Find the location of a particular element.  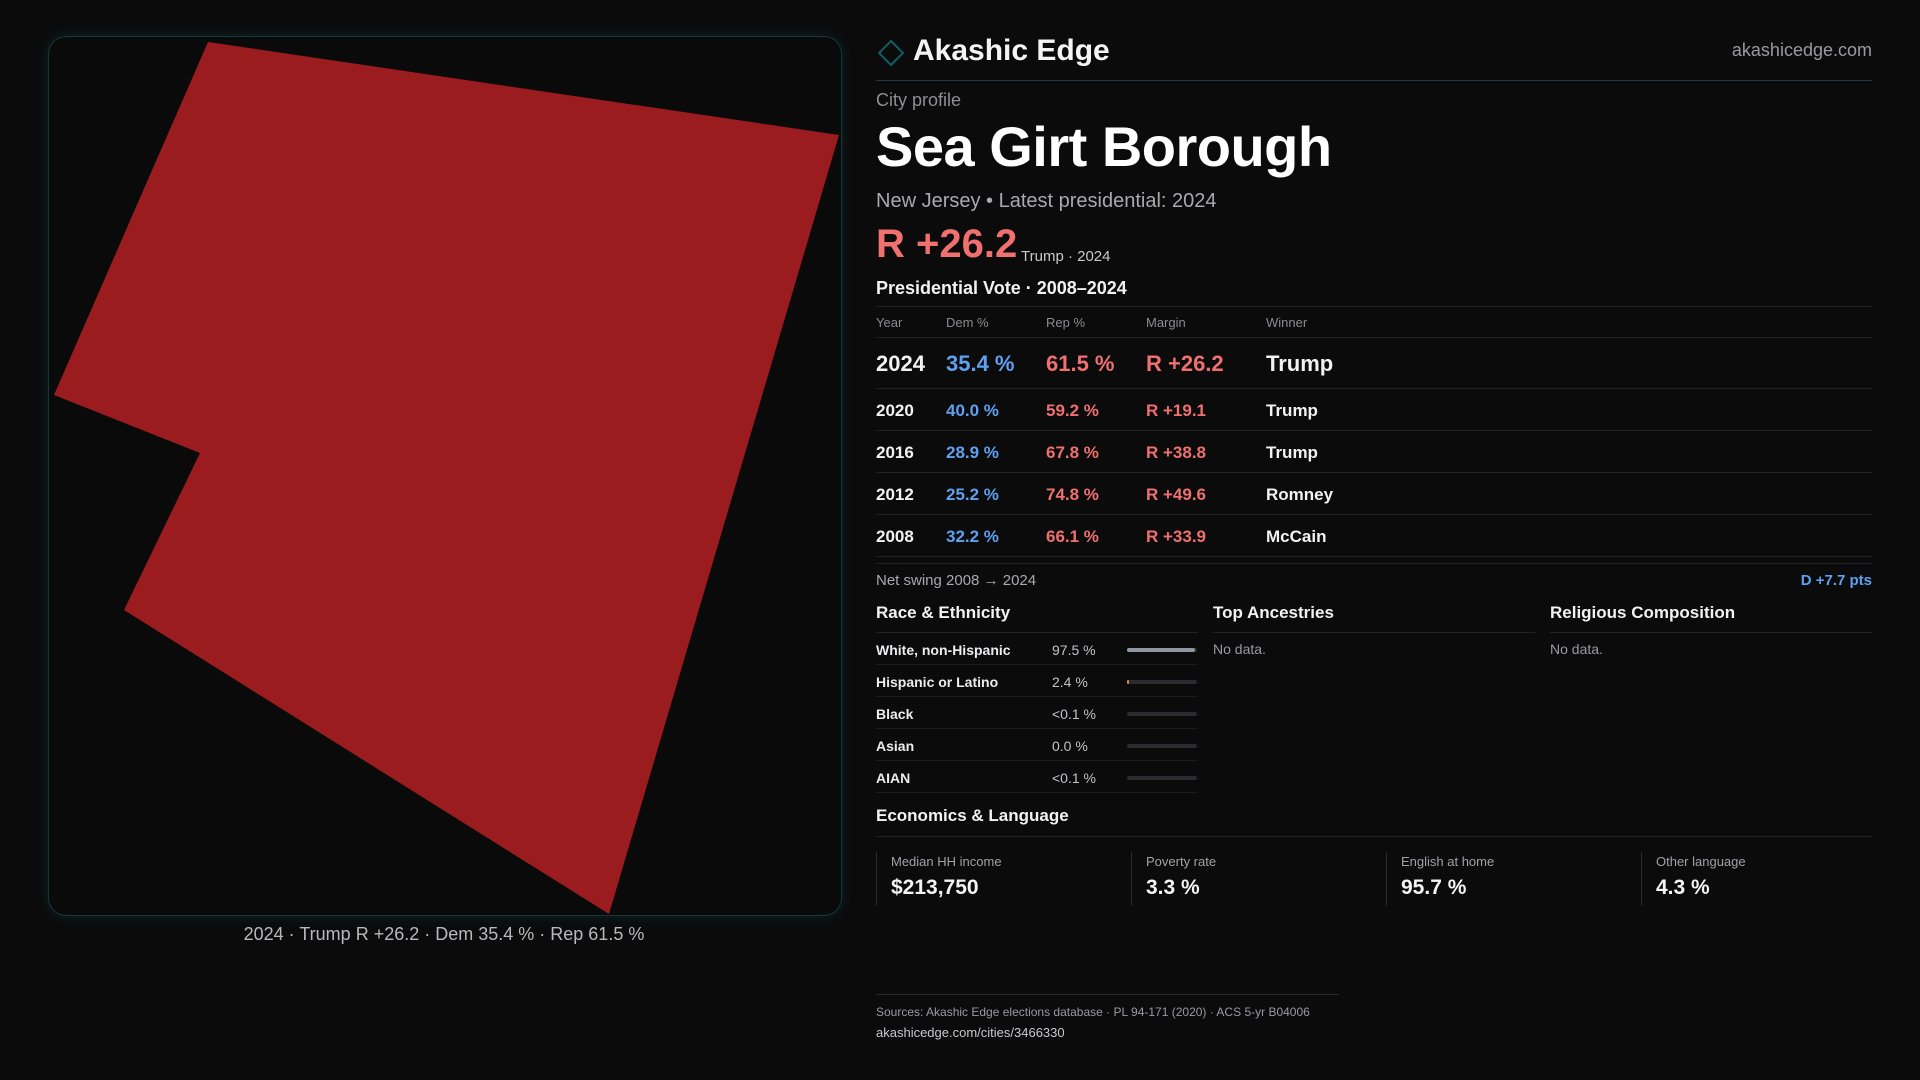

list-item: AIAN <0.1 % is located at coordinates (1037, 777).